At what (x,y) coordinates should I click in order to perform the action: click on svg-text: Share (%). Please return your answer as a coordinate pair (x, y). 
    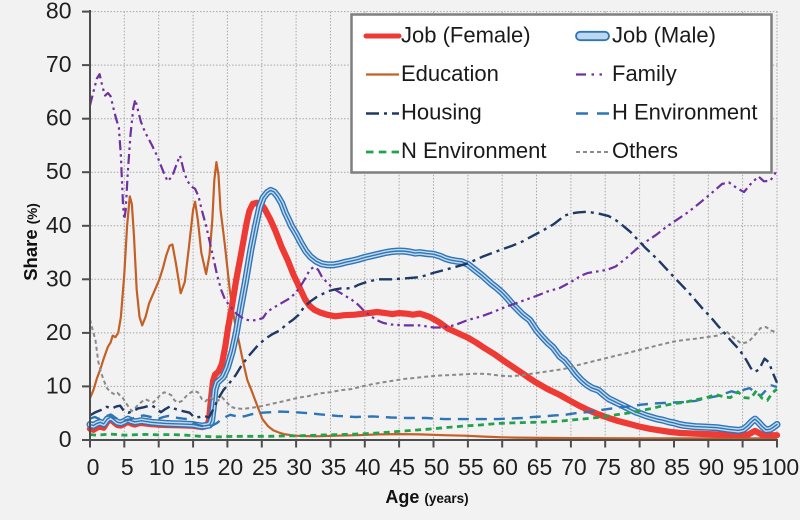
    Looking at the image, I should click on (30, 242).